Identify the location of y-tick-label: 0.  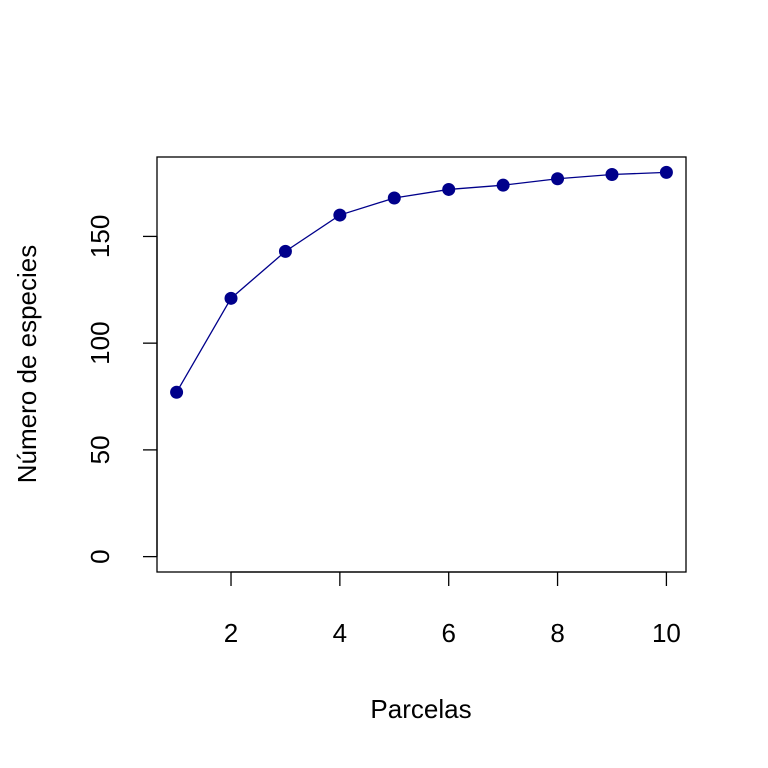
(100, 556).